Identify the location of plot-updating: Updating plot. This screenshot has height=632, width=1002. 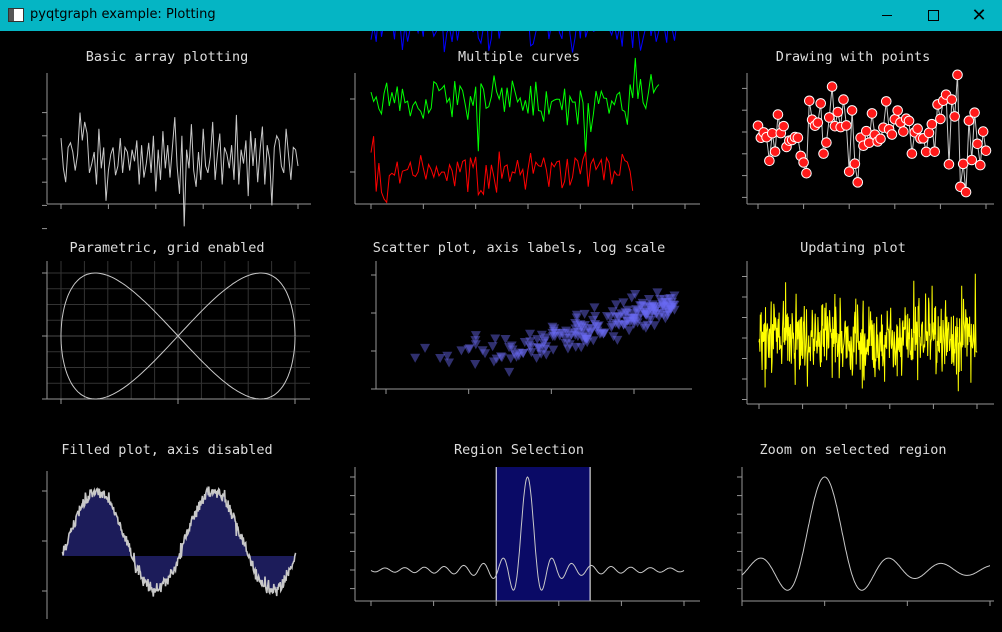
(853, 331).